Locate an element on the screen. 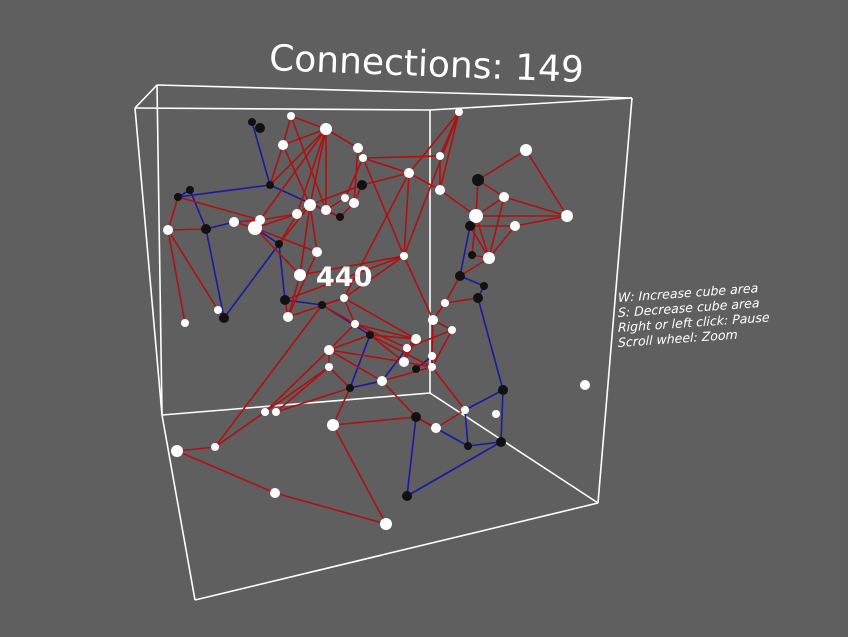 This screenshot has height=637, width=848. particle-counter: 440 is located at coordinates (344, 277).